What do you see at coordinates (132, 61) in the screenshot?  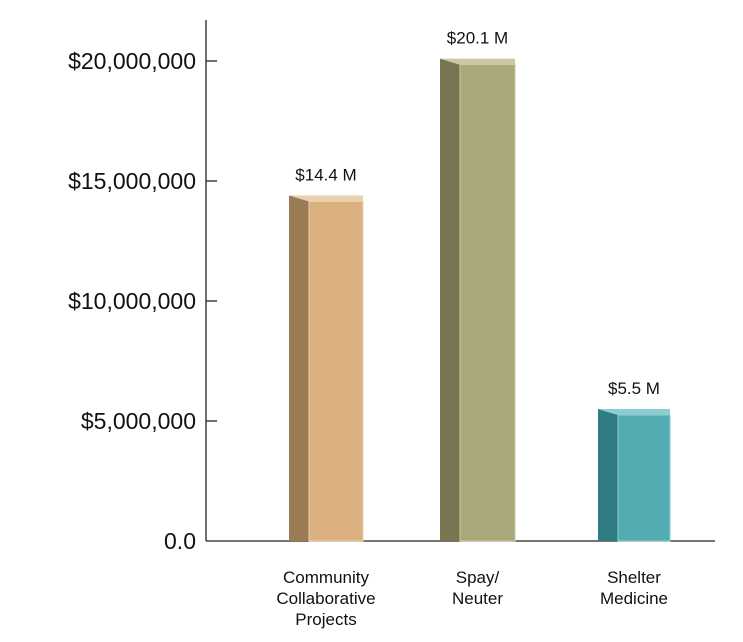 I see `y-tick-label: $20,000,000` at bounding box center [132, 61].